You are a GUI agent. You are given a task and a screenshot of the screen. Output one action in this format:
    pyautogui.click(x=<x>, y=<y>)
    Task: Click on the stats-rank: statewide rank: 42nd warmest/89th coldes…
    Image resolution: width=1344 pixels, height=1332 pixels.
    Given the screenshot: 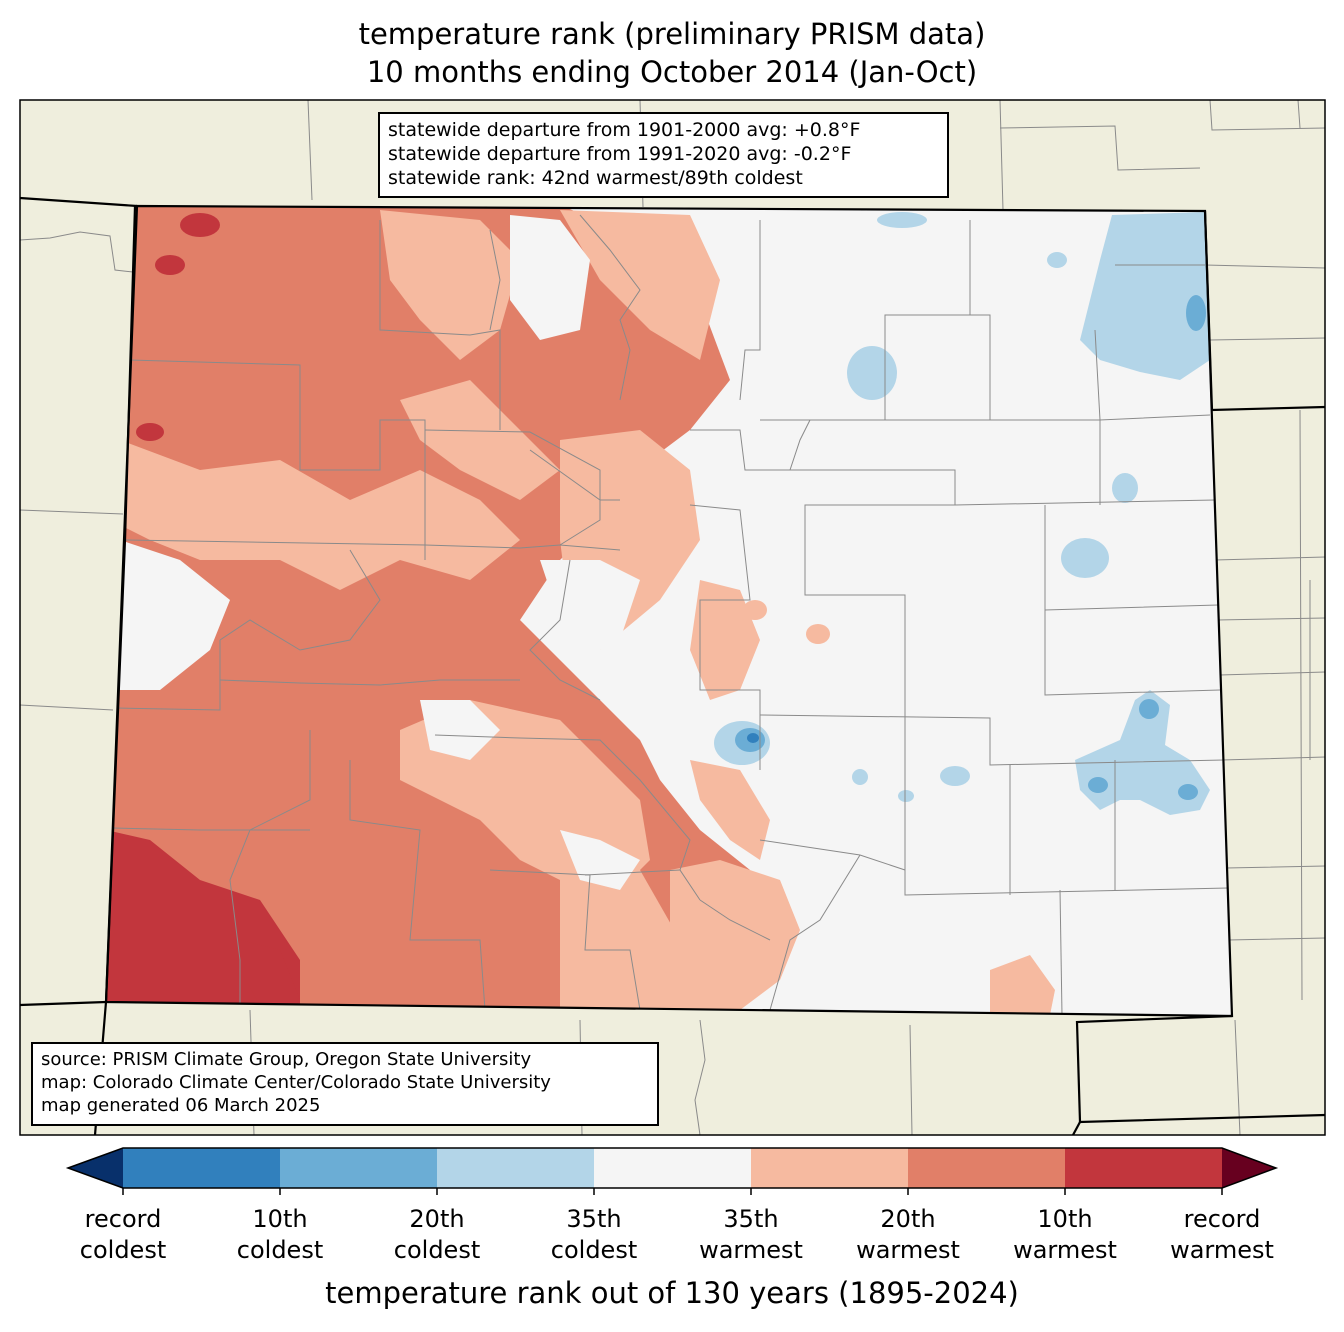 What is the action you would take?
    pyautogui.click(x=595, y=178)
    